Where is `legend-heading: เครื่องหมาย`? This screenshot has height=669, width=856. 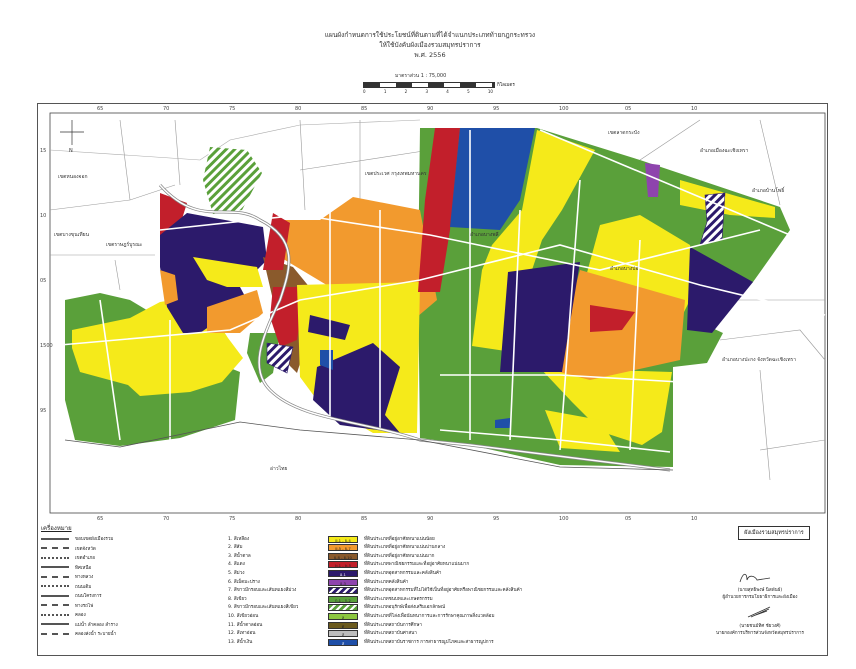 legend-heading: เครื่องหมาย is located at coordinates (56, 528).